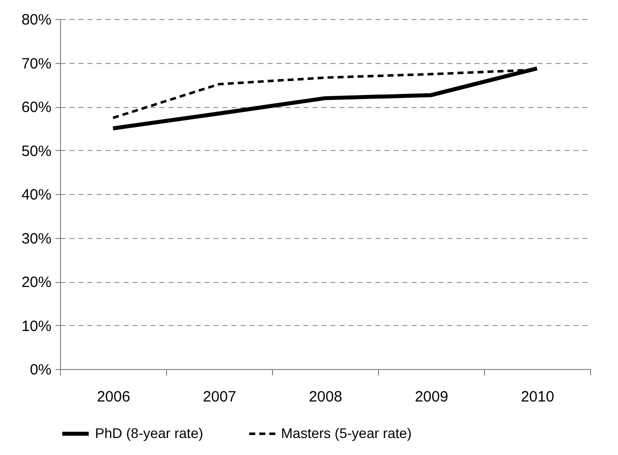 The height and width of the screenshot is (455, 618). What do you see at coordinates (431, 397) in the screenshot?
I see `x-tick-label: 2009` at bounding box center [431, 397].